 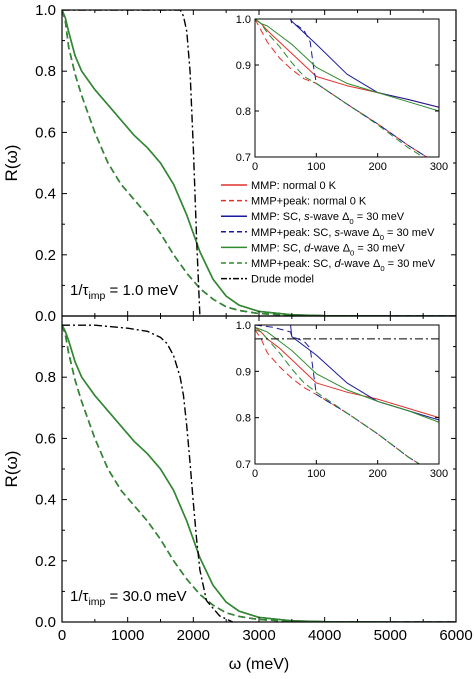 What do you see at coordinates (409, 233) in the screenshot?
I see `legend-label-mmpp_s-part: = 30 meV` at bounding box center [409, 233].